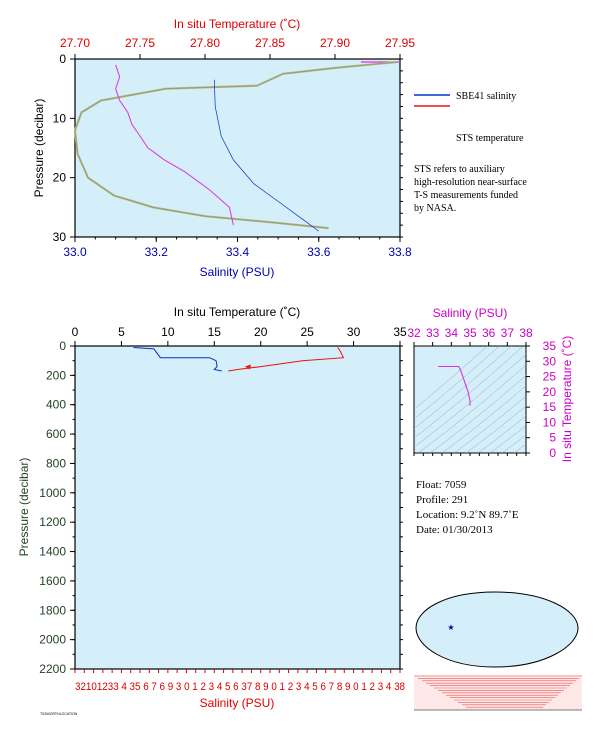 The image size is (603, 731). What do you see at coordinates (550, 377) in the screenshot?
I see `ts-temp-tick-label: 25` at bounding box center [550, 377].